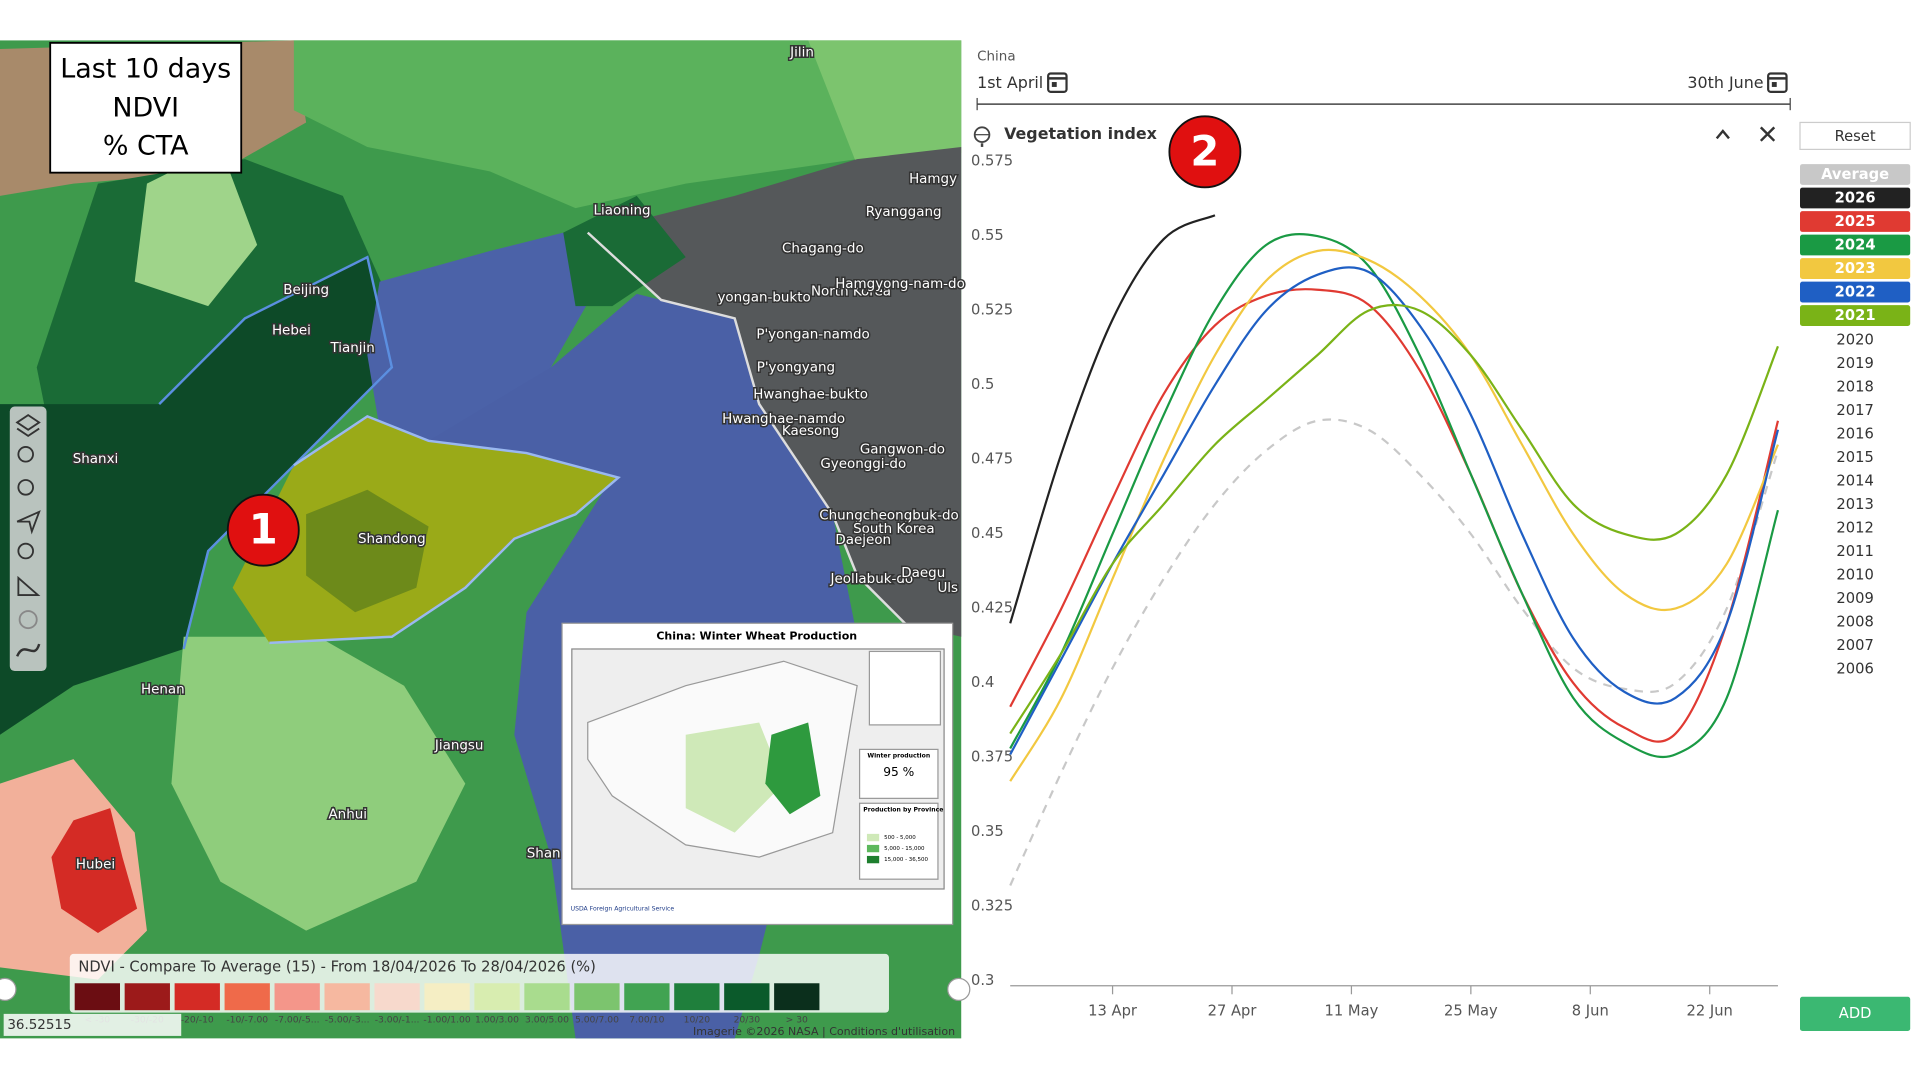 This screenshot has width=1920, height=1080. I want to click on add-button, so click(1855, 1014).